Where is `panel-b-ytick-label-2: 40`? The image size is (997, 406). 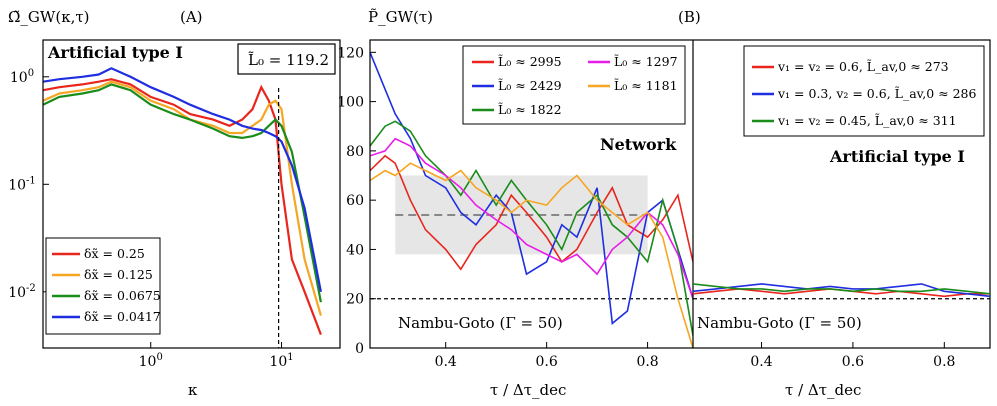 panel-b-ytick-label-2: 40 is located at coordinates (355, 250).